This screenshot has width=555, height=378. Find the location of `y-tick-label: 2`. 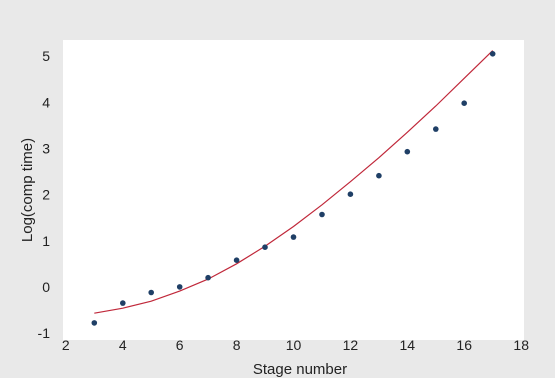

y-tick-label: 2 is located at coordinates (46, 195).